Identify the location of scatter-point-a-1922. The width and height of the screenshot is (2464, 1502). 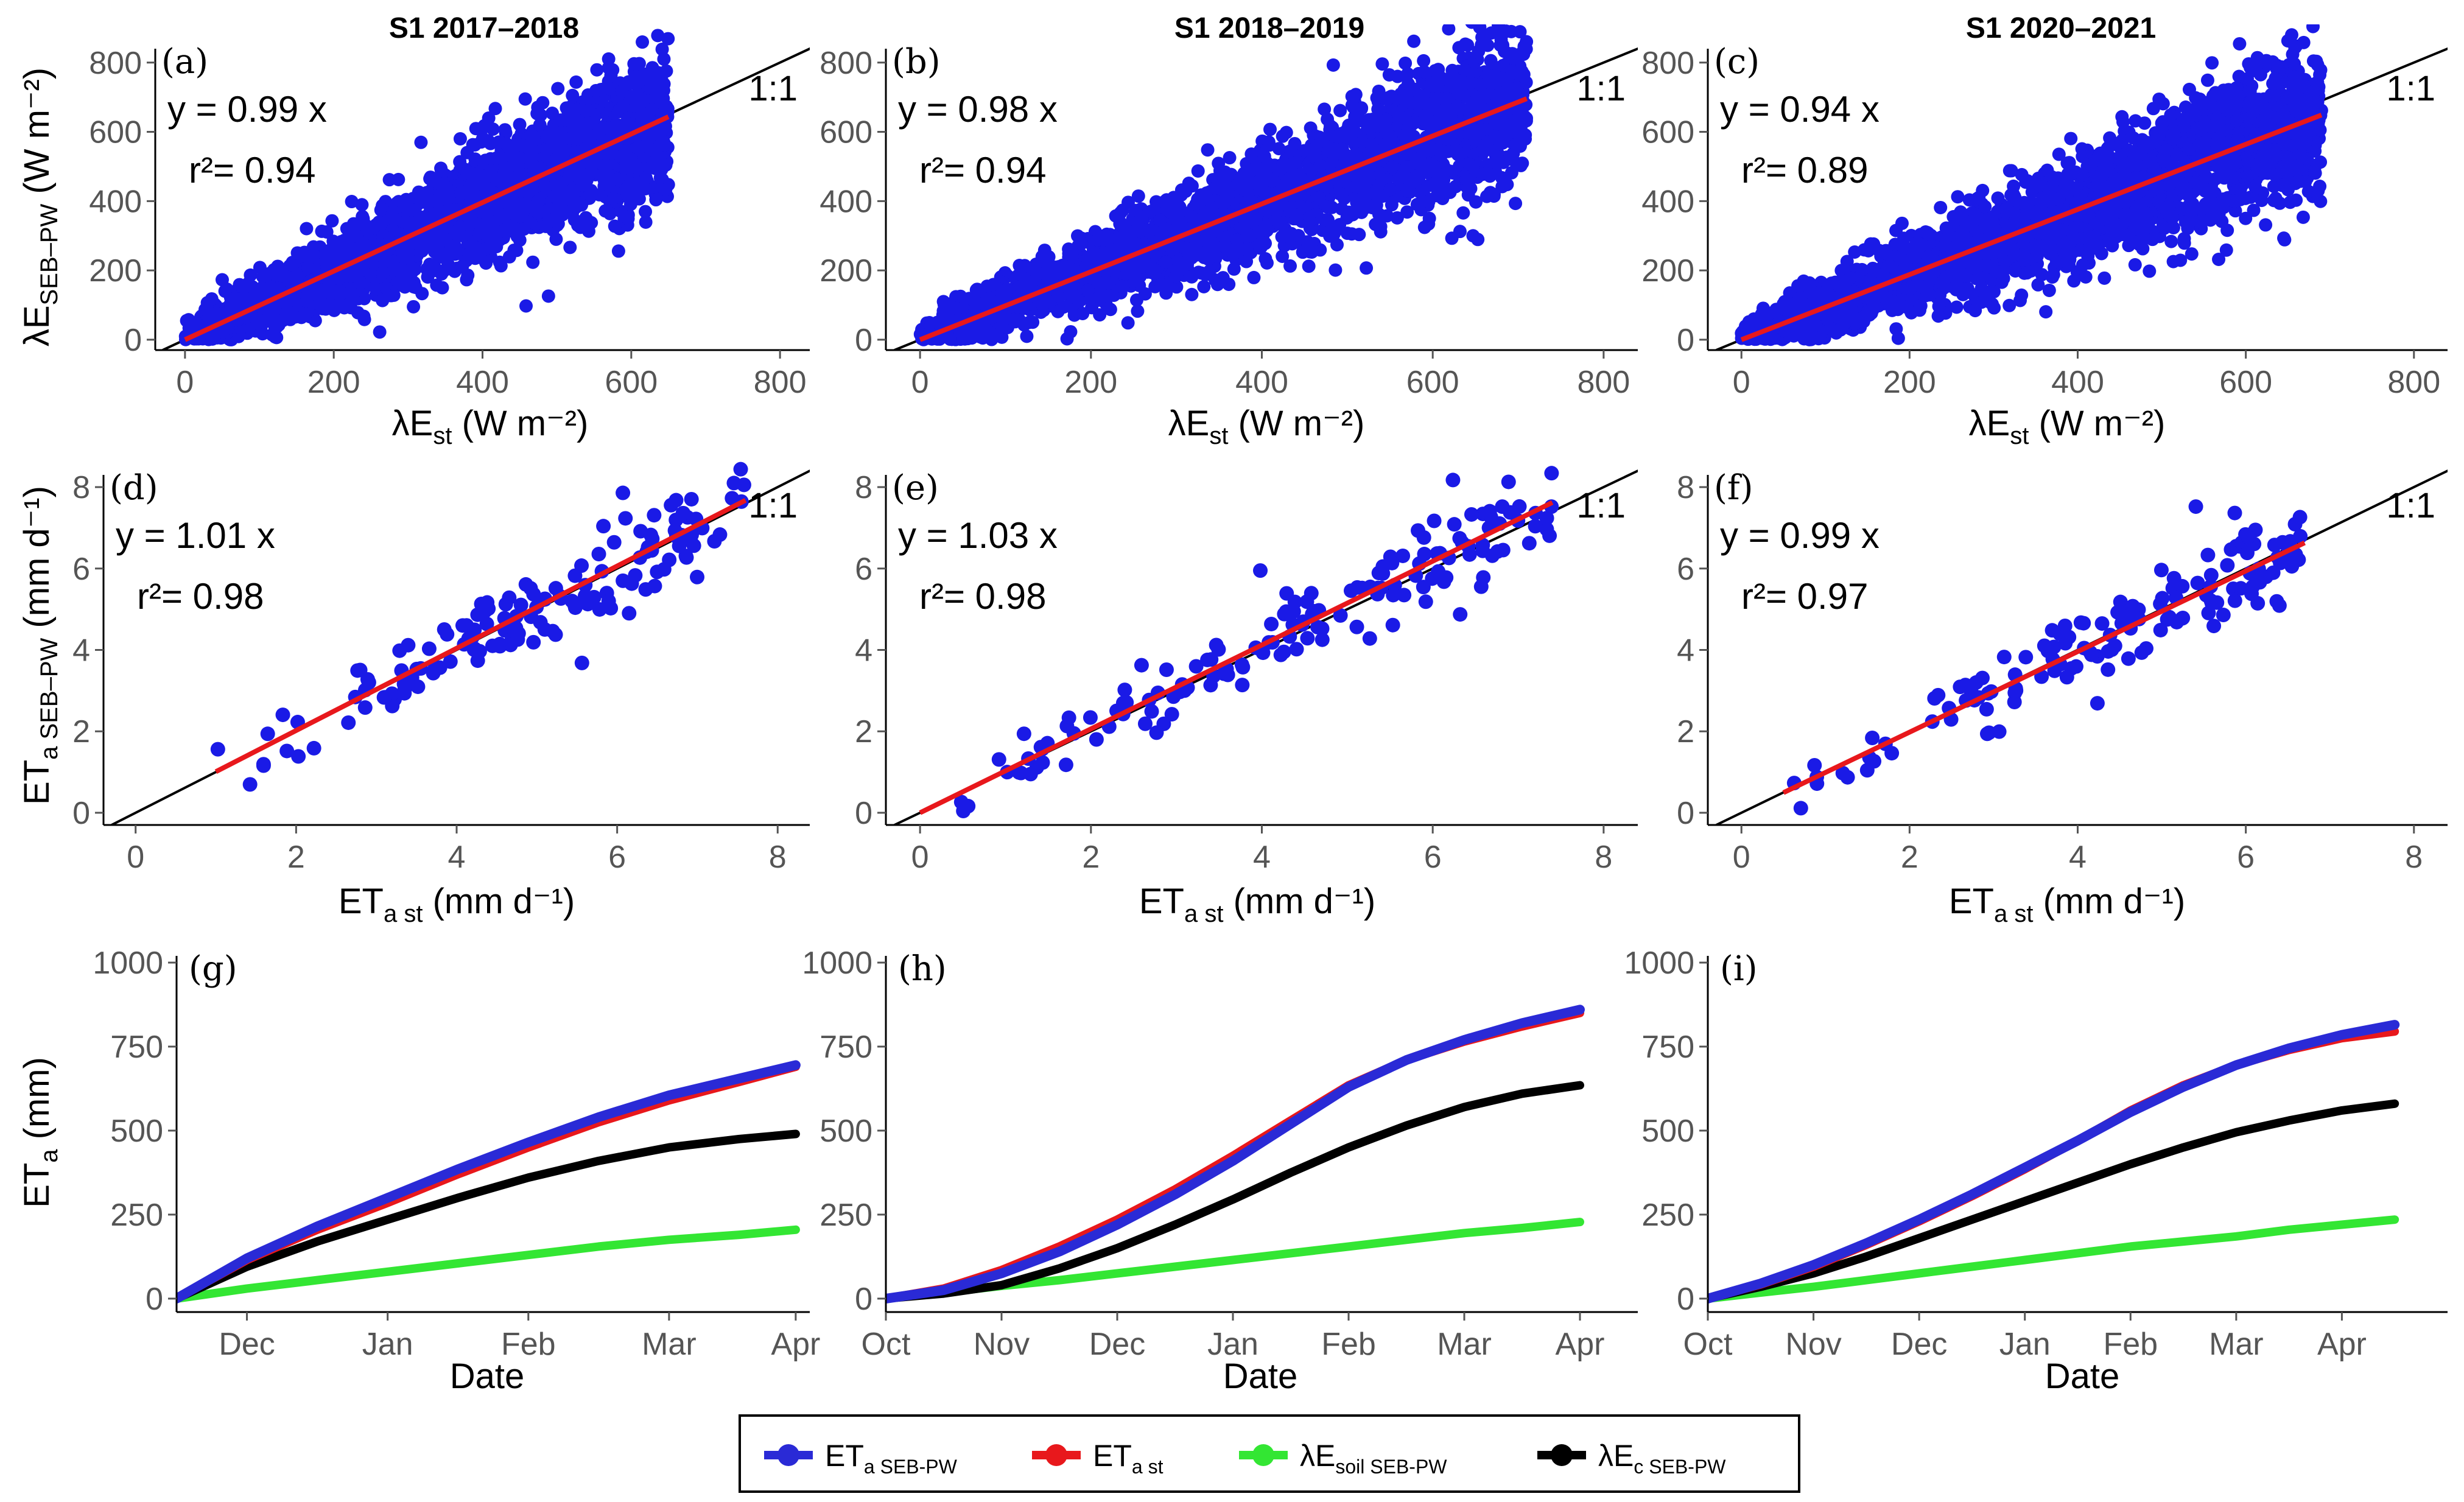
(362, 205).